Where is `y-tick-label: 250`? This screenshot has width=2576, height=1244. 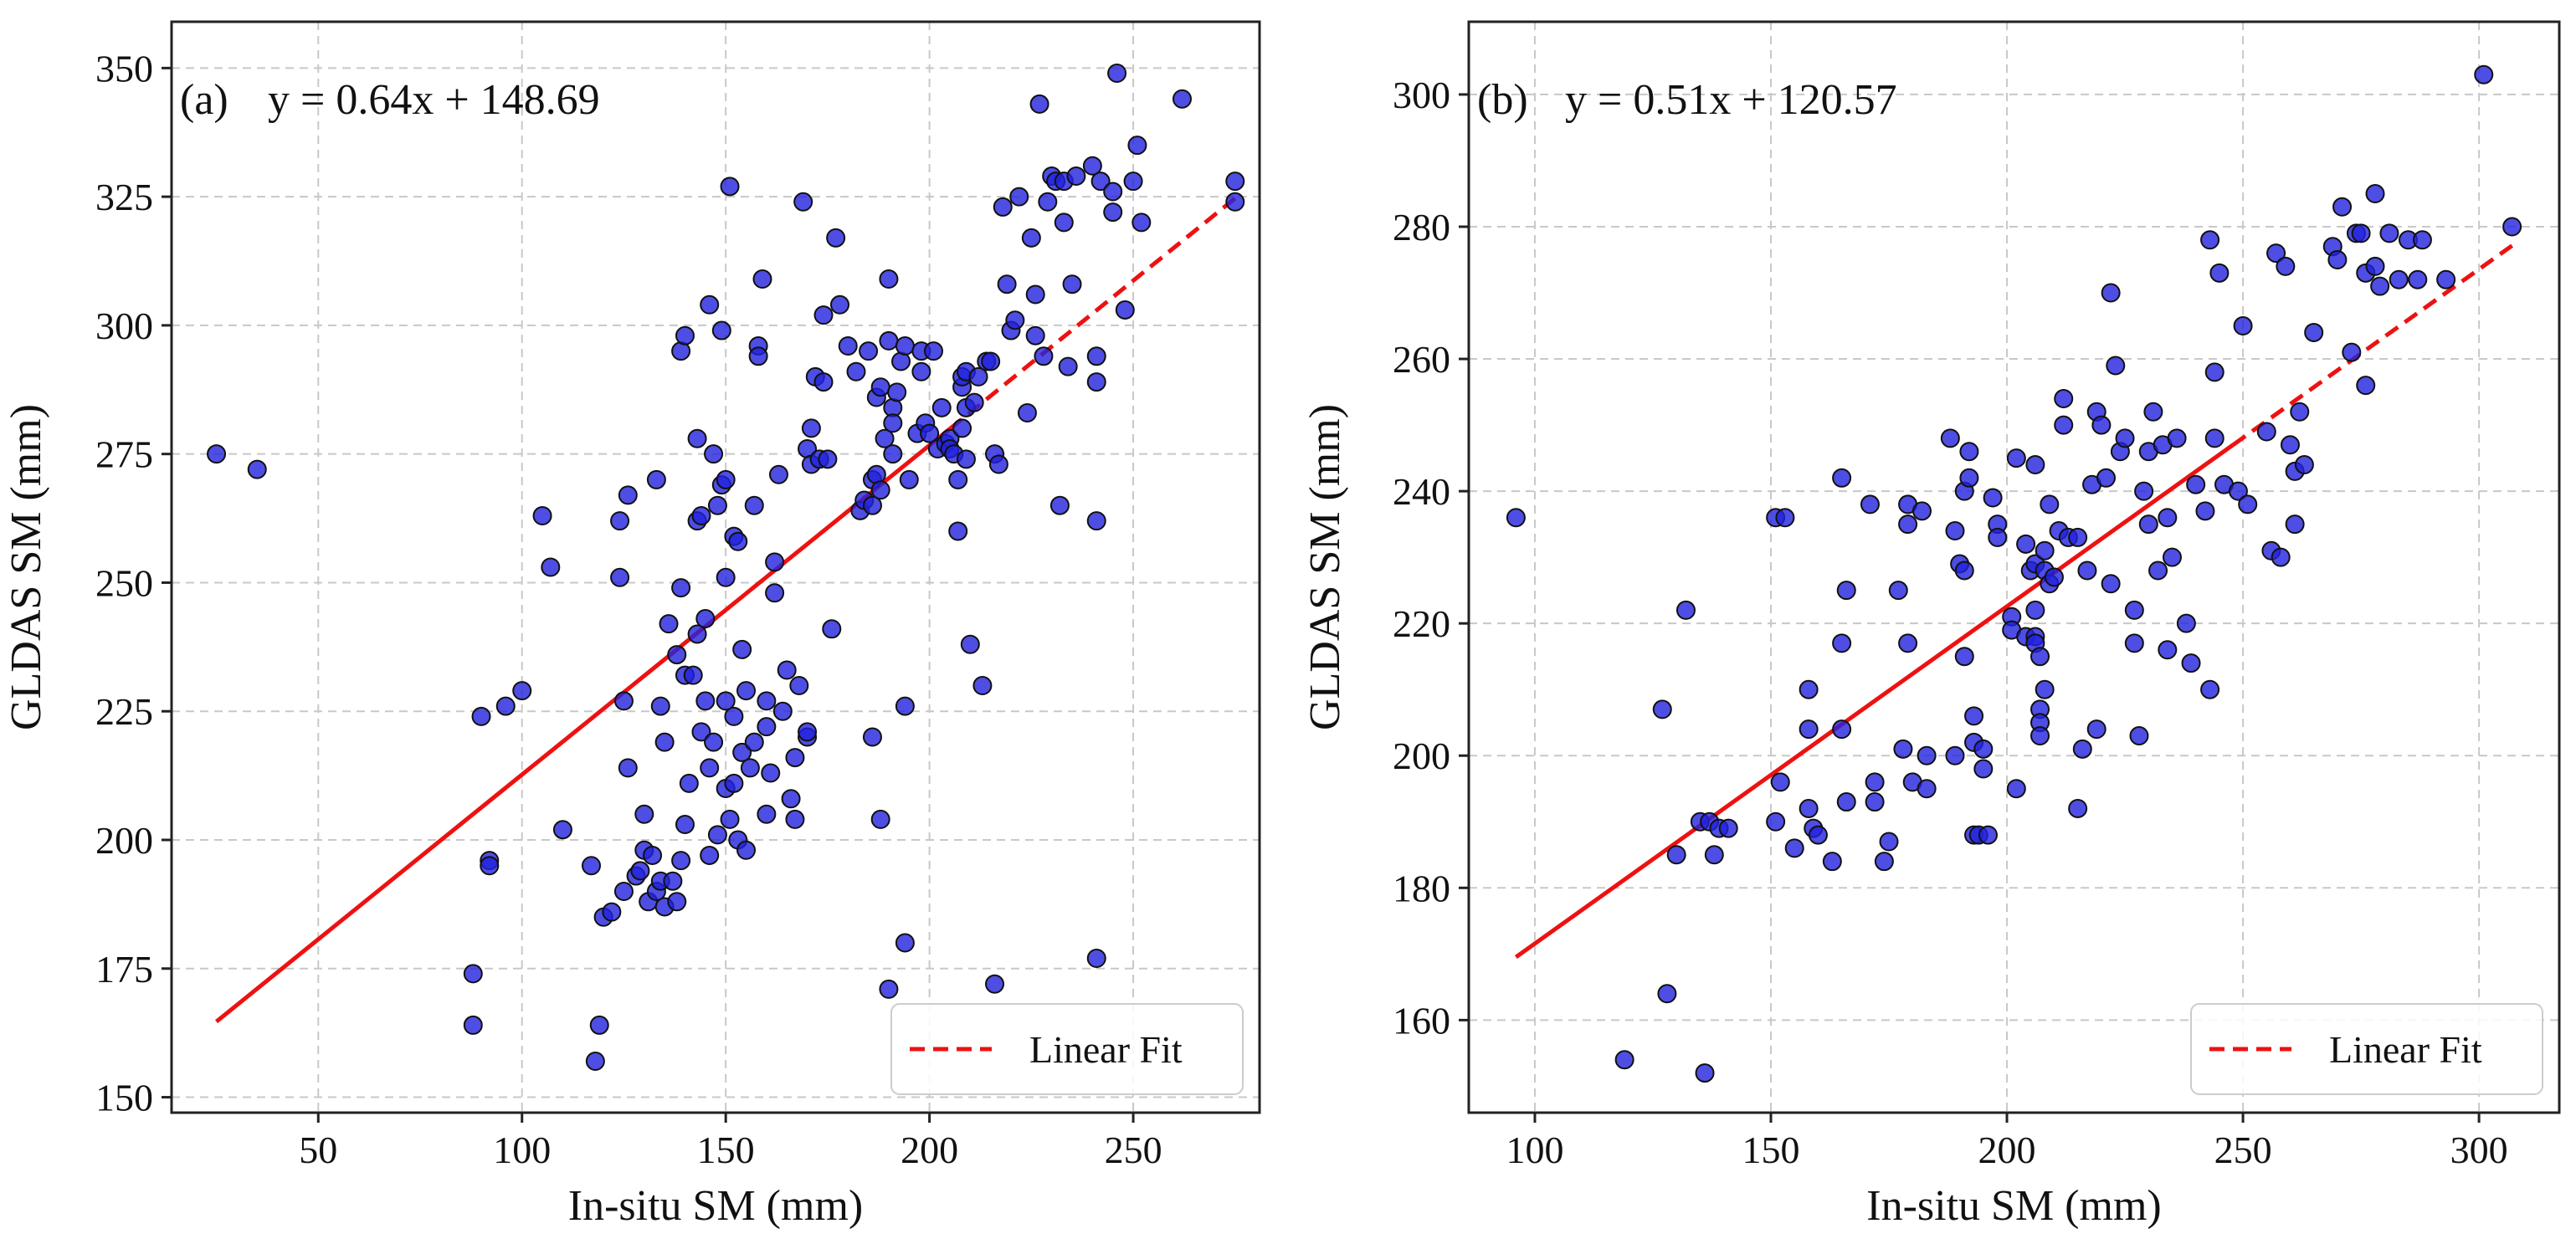 y-tick-label: 250 is located at coordinates (124, 582).